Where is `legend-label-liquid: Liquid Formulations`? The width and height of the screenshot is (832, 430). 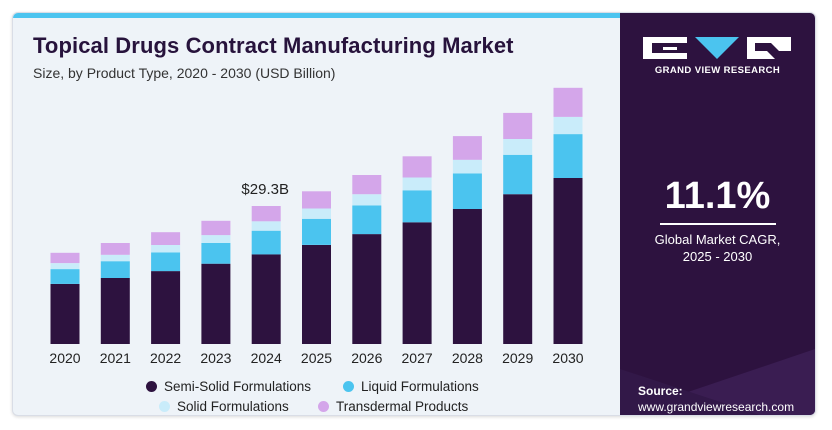 legend-label-liquid: Liquid Formulations is located at coordinates (420, 386).